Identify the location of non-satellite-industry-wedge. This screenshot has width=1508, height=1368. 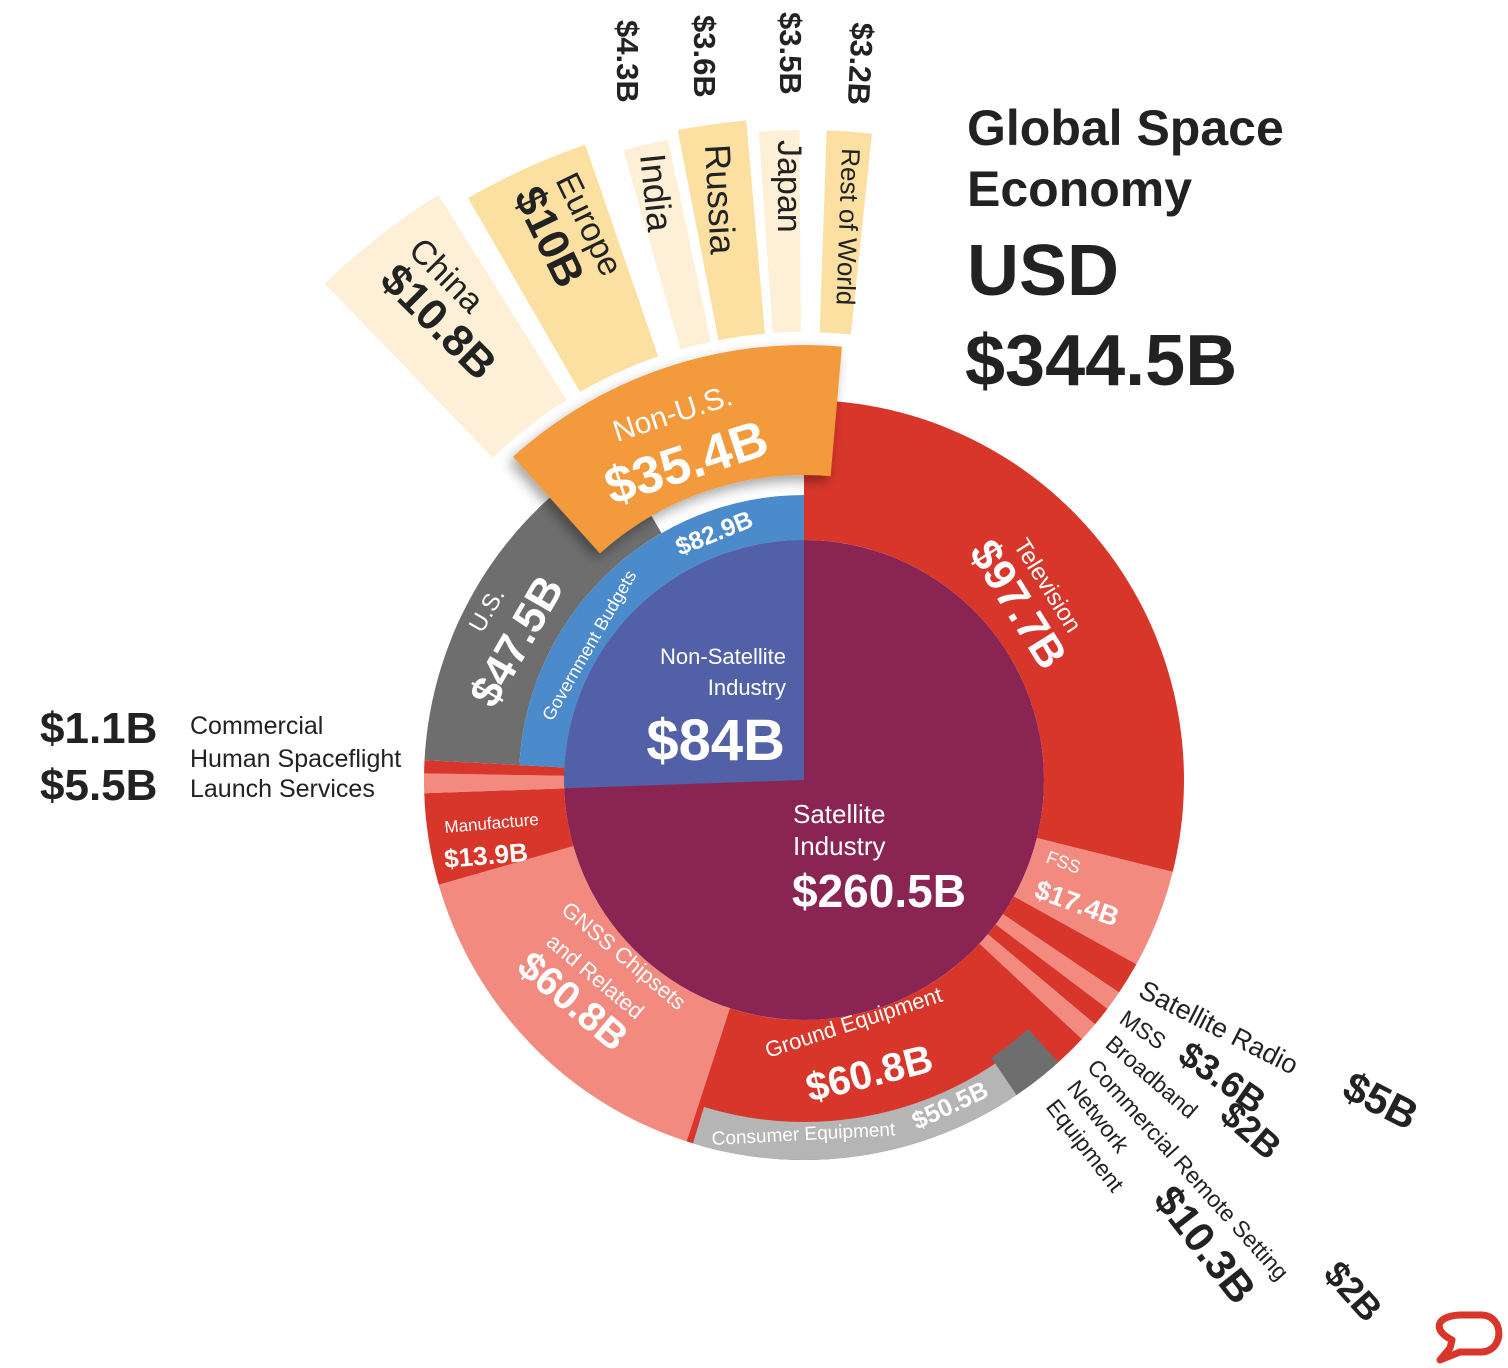
(684, 664).